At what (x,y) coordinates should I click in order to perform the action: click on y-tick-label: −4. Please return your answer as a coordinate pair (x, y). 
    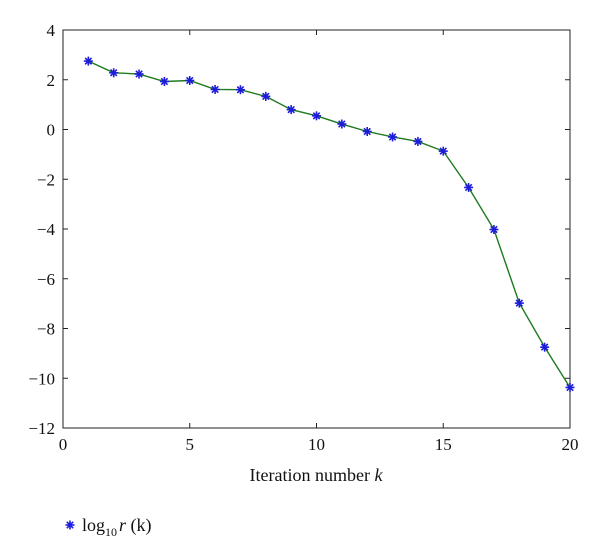
    Looking at the image, I should click on (46, 229).